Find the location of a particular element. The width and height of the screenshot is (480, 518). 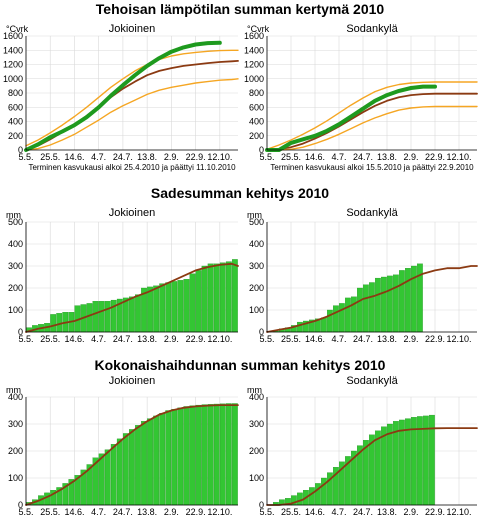

chart3-left-panel-title: Jokioinen is located at coordinates (132, 381).